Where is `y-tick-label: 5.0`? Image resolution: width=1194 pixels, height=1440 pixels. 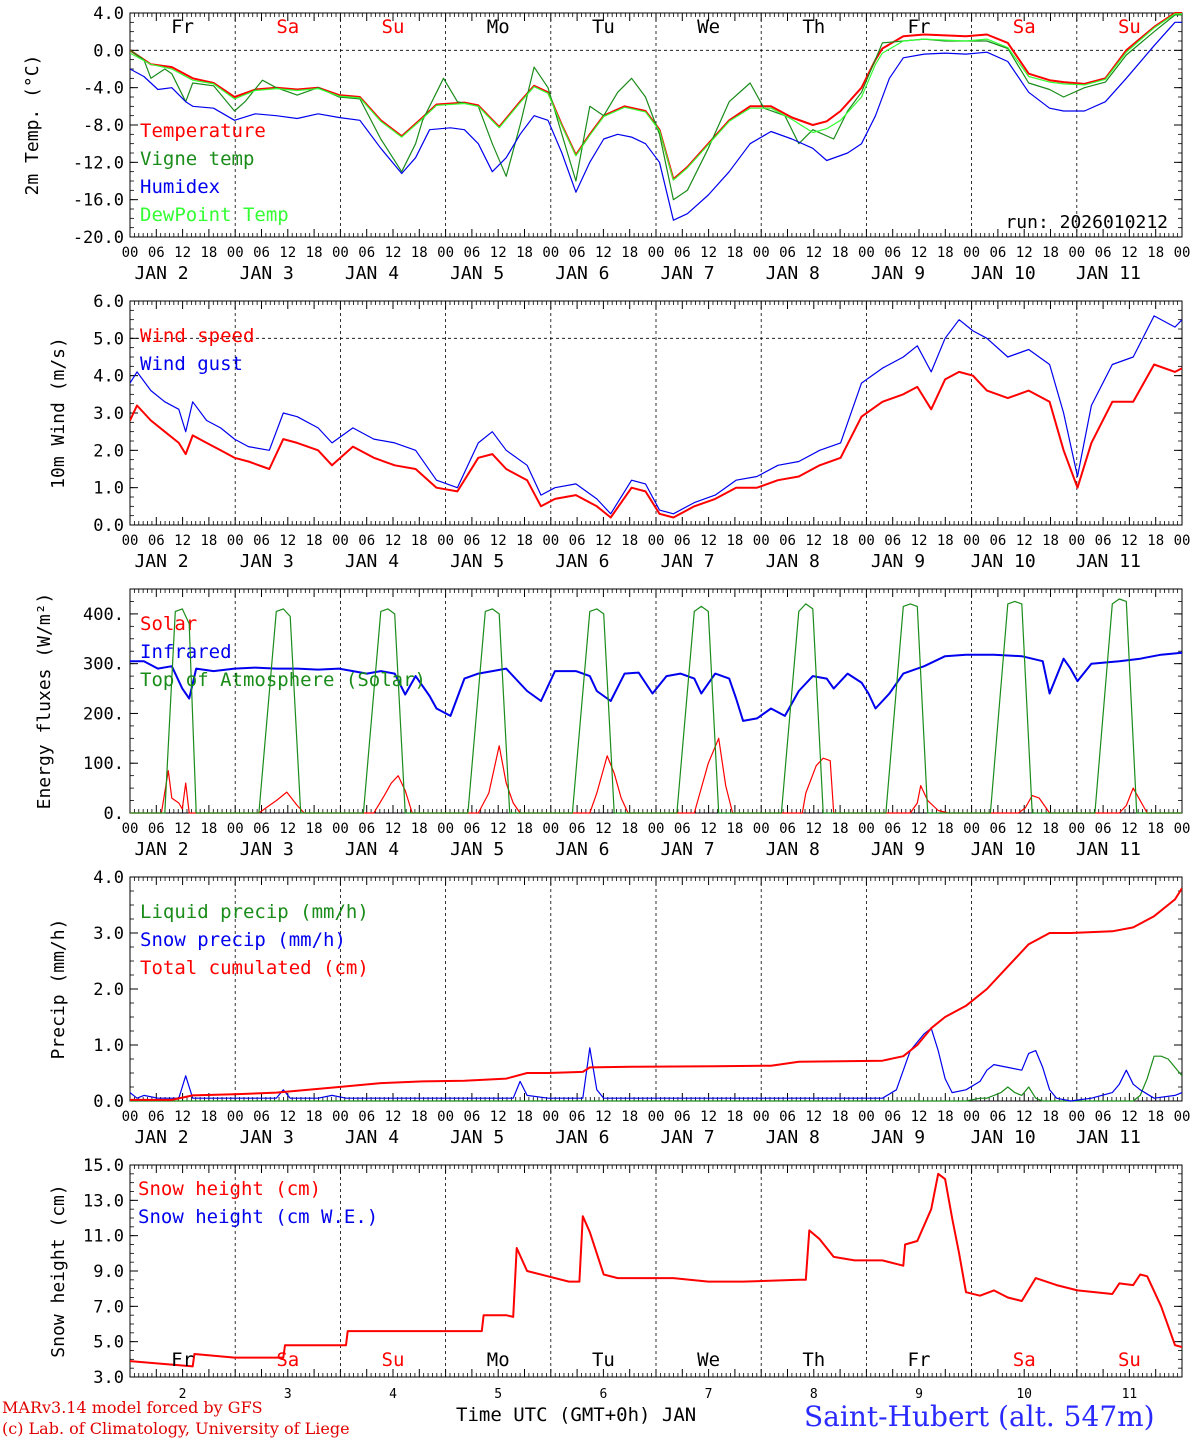 y-tick-label: 5.0 is located at coordinates (108, 339).